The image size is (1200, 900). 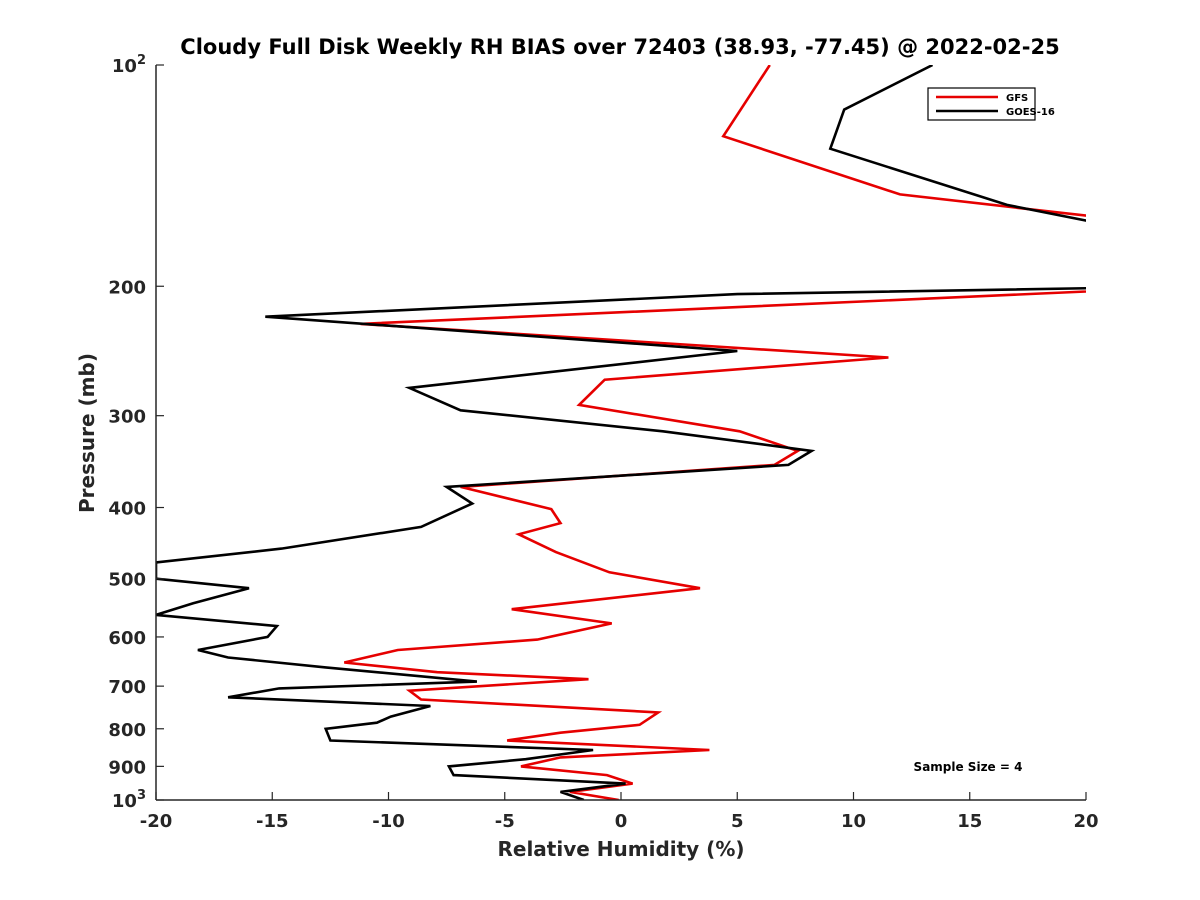 What do you see at coordinates (127, 730) in the screenshot?
I see `y-tick-label: 800` at bounding box center [127, 730].